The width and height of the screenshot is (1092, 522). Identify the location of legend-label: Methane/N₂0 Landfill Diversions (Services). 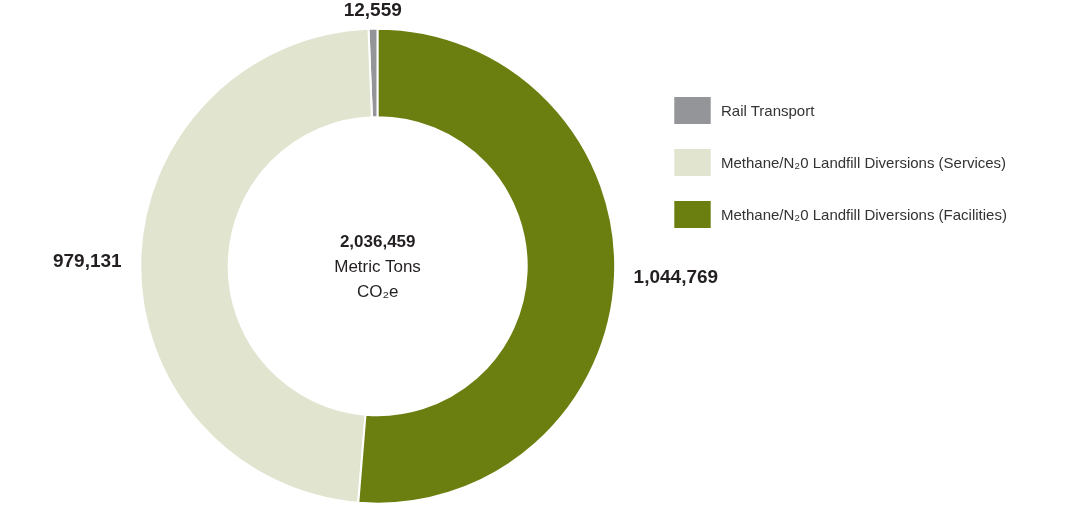
(864, 162).